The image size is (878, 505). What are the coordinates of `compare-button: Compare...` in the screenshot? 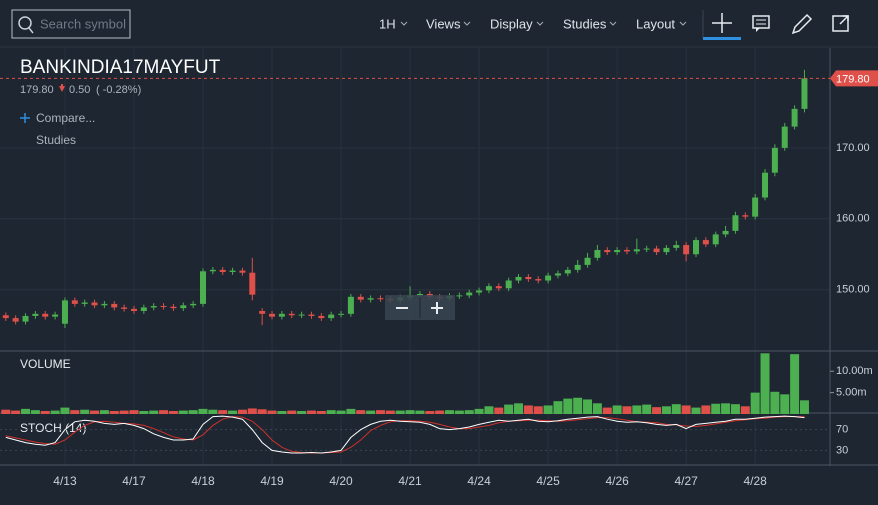 It's located at (65, 118).